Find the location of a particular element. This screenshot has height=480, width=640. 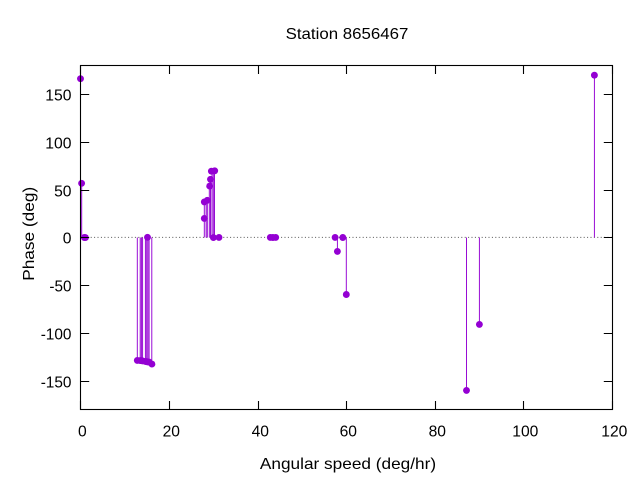

svg-text: 150 is located at coordinates (58, 96).